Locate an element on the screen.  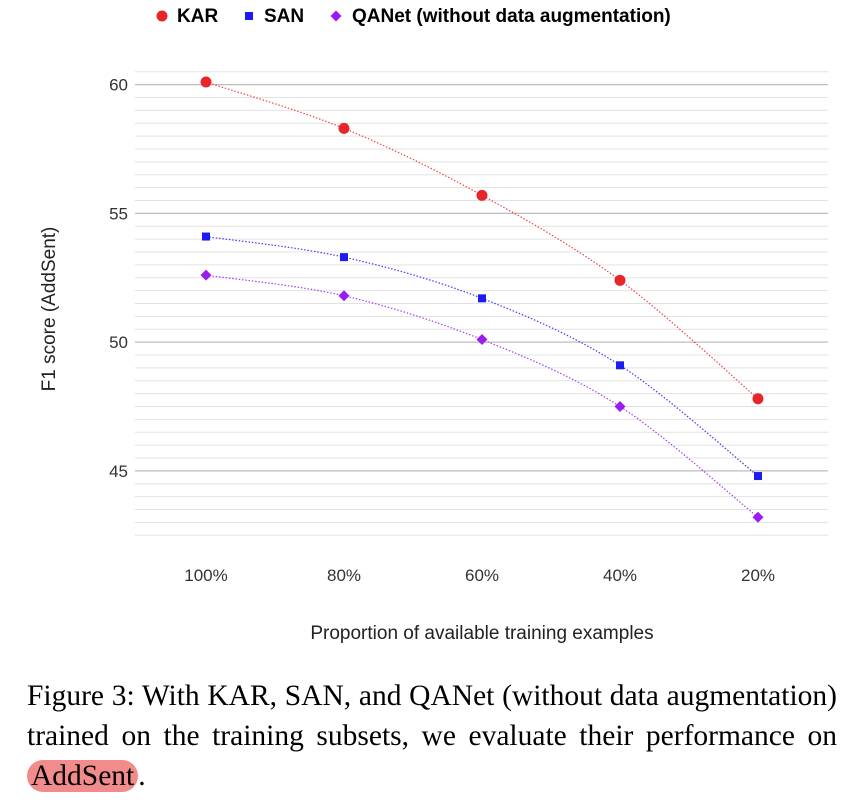
y-tick-label: 55 is located at coordinates (118, 213).